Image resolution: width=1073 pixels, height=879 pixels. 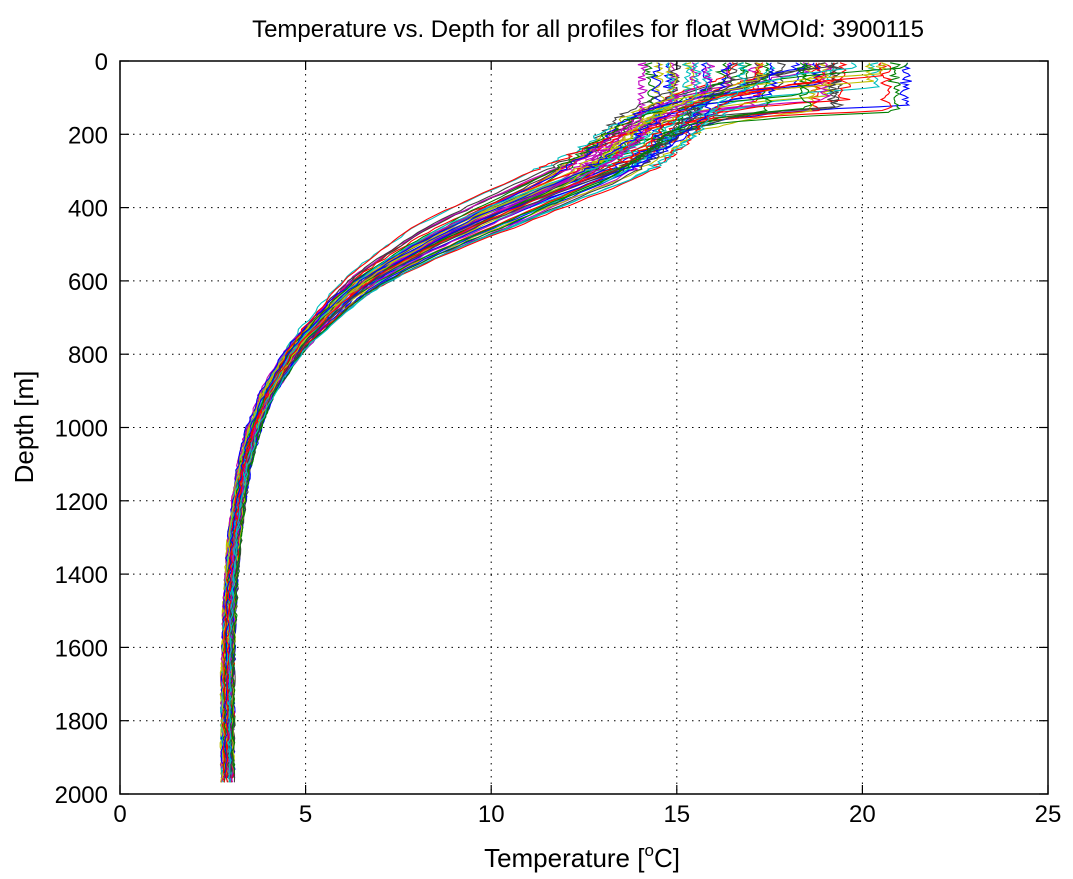 I want to click on x-axis-label-end: C], so click(x=667, y=858).